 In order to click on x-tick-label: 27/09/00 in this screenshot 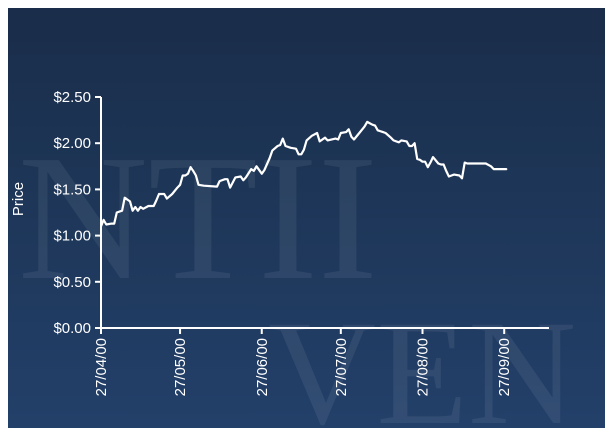, I will do `click(504, 367)`.